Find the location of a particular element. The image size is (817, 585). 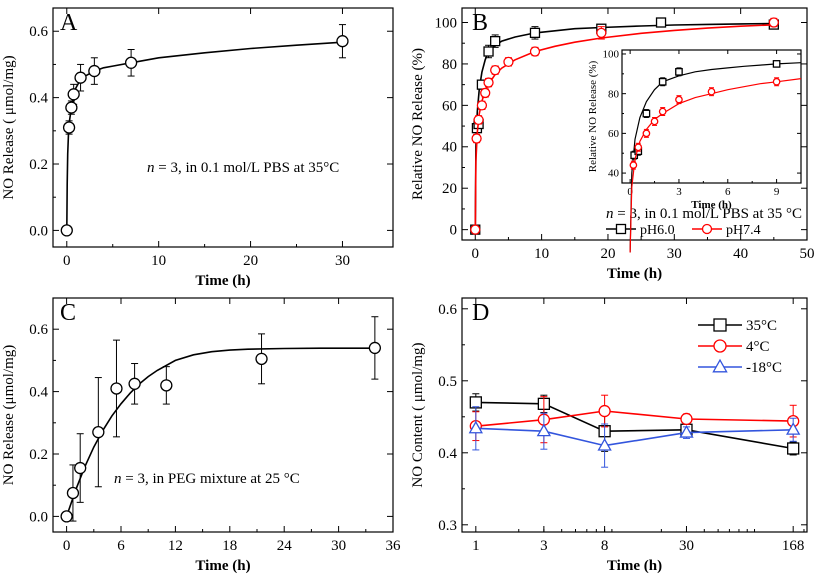

y-tick-label: 20 is located at coordinates (449, 189).